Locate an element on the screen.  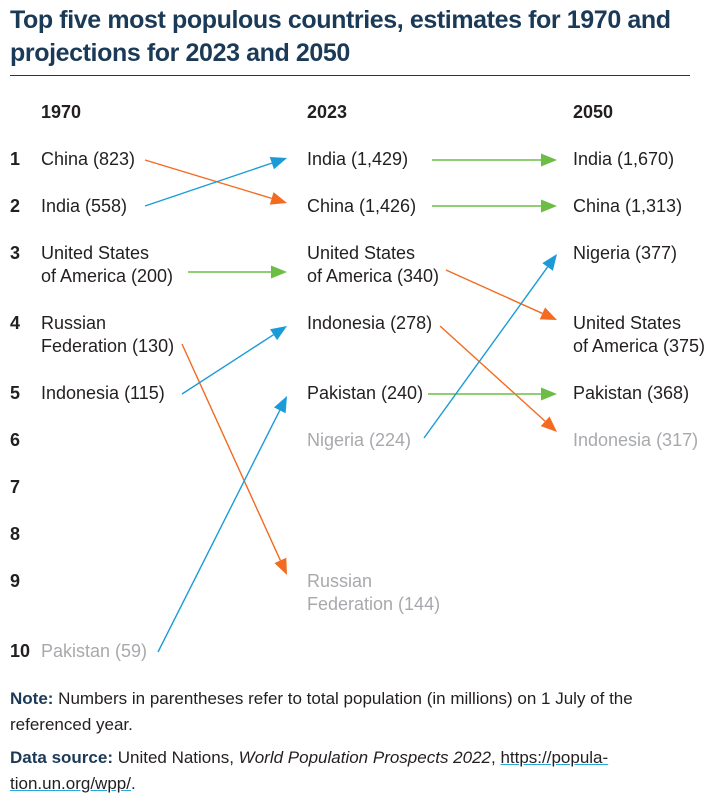
arrow-pakistan-1970-2023 is located at coordinates (222, 524).